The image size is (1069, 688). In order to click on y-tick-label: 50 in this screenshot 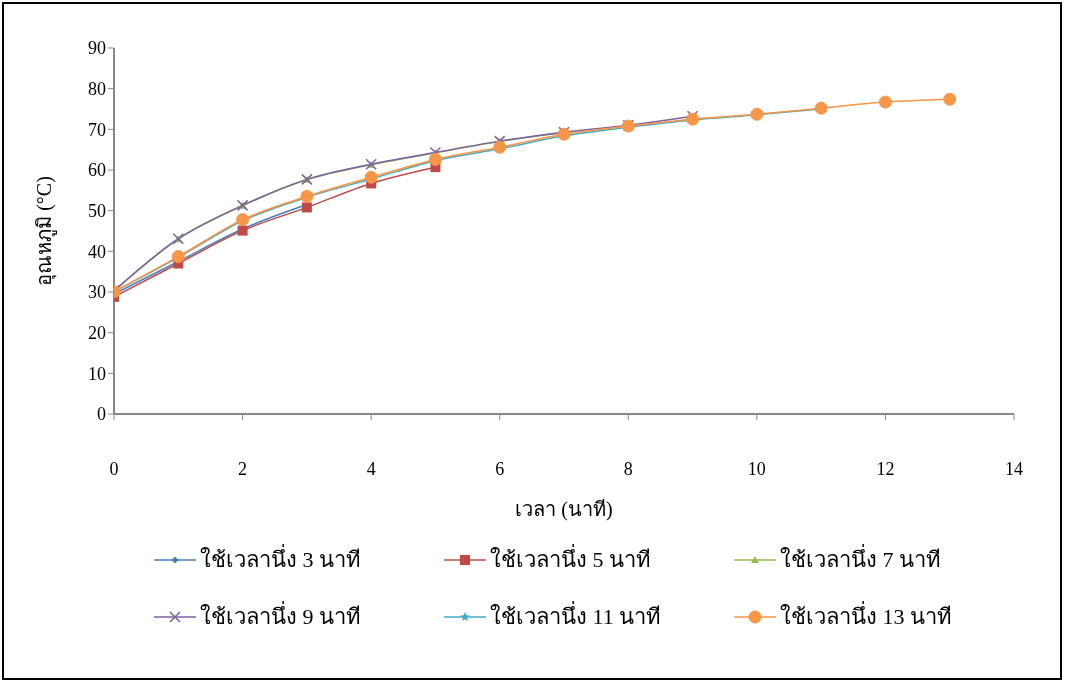, I will do `click(97, 211)`.